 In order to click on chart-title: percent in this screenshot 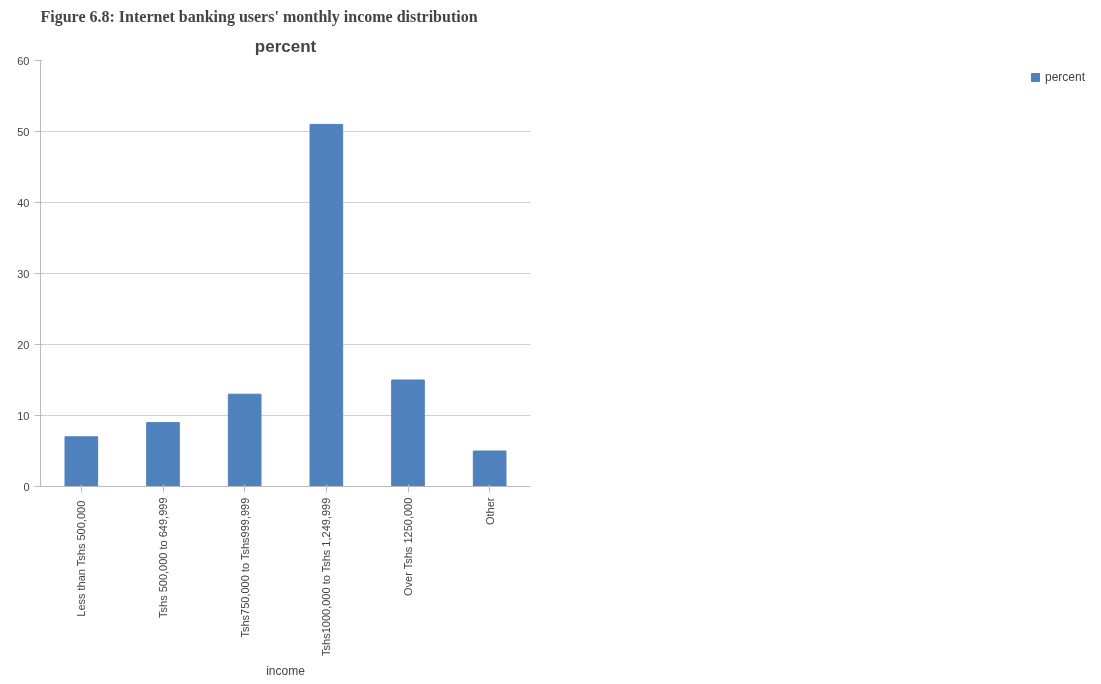, I will do `click(285, 46)`.